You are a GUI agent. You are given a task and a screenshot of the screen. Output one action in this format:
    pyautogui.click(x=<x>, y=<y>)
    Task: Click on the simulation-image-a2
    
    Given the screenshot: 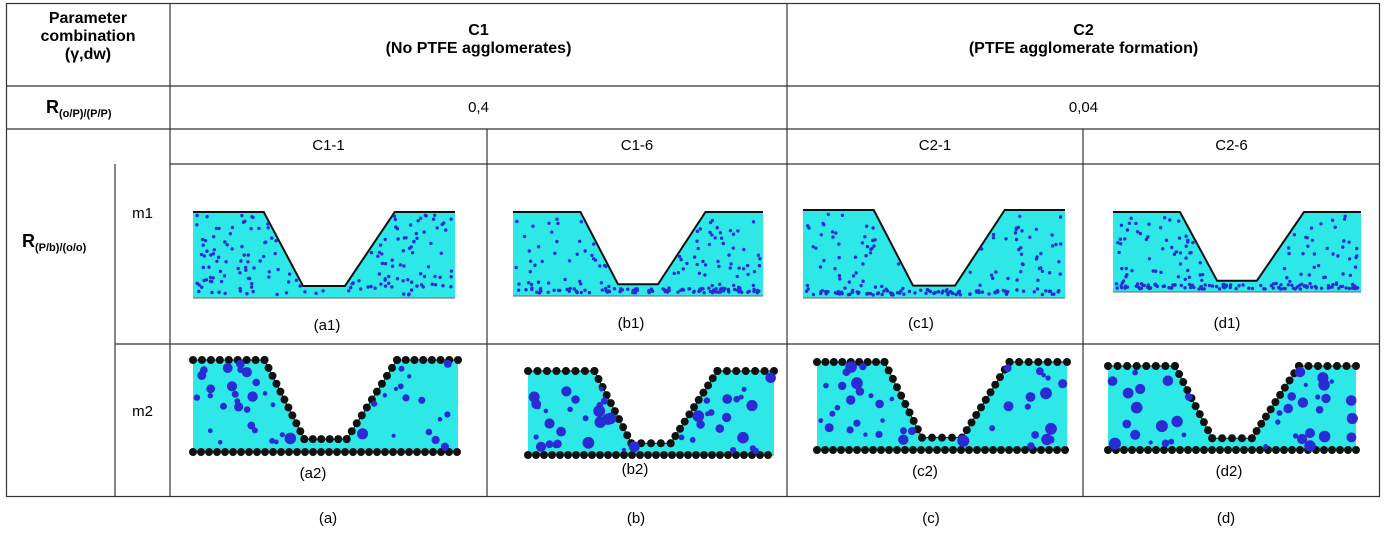 What is the action you would take?
    pyautogui.click(x=325, y=406)
    